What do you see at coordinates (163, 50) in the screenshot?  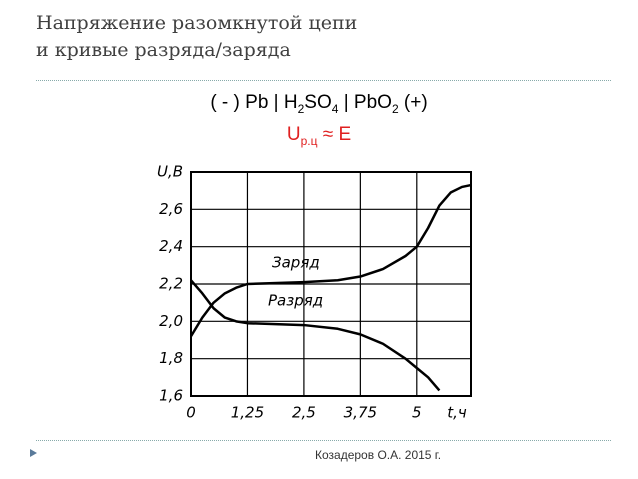 I see `title-line: и кривые разряда/заряда` at bounding box center [163, 50].